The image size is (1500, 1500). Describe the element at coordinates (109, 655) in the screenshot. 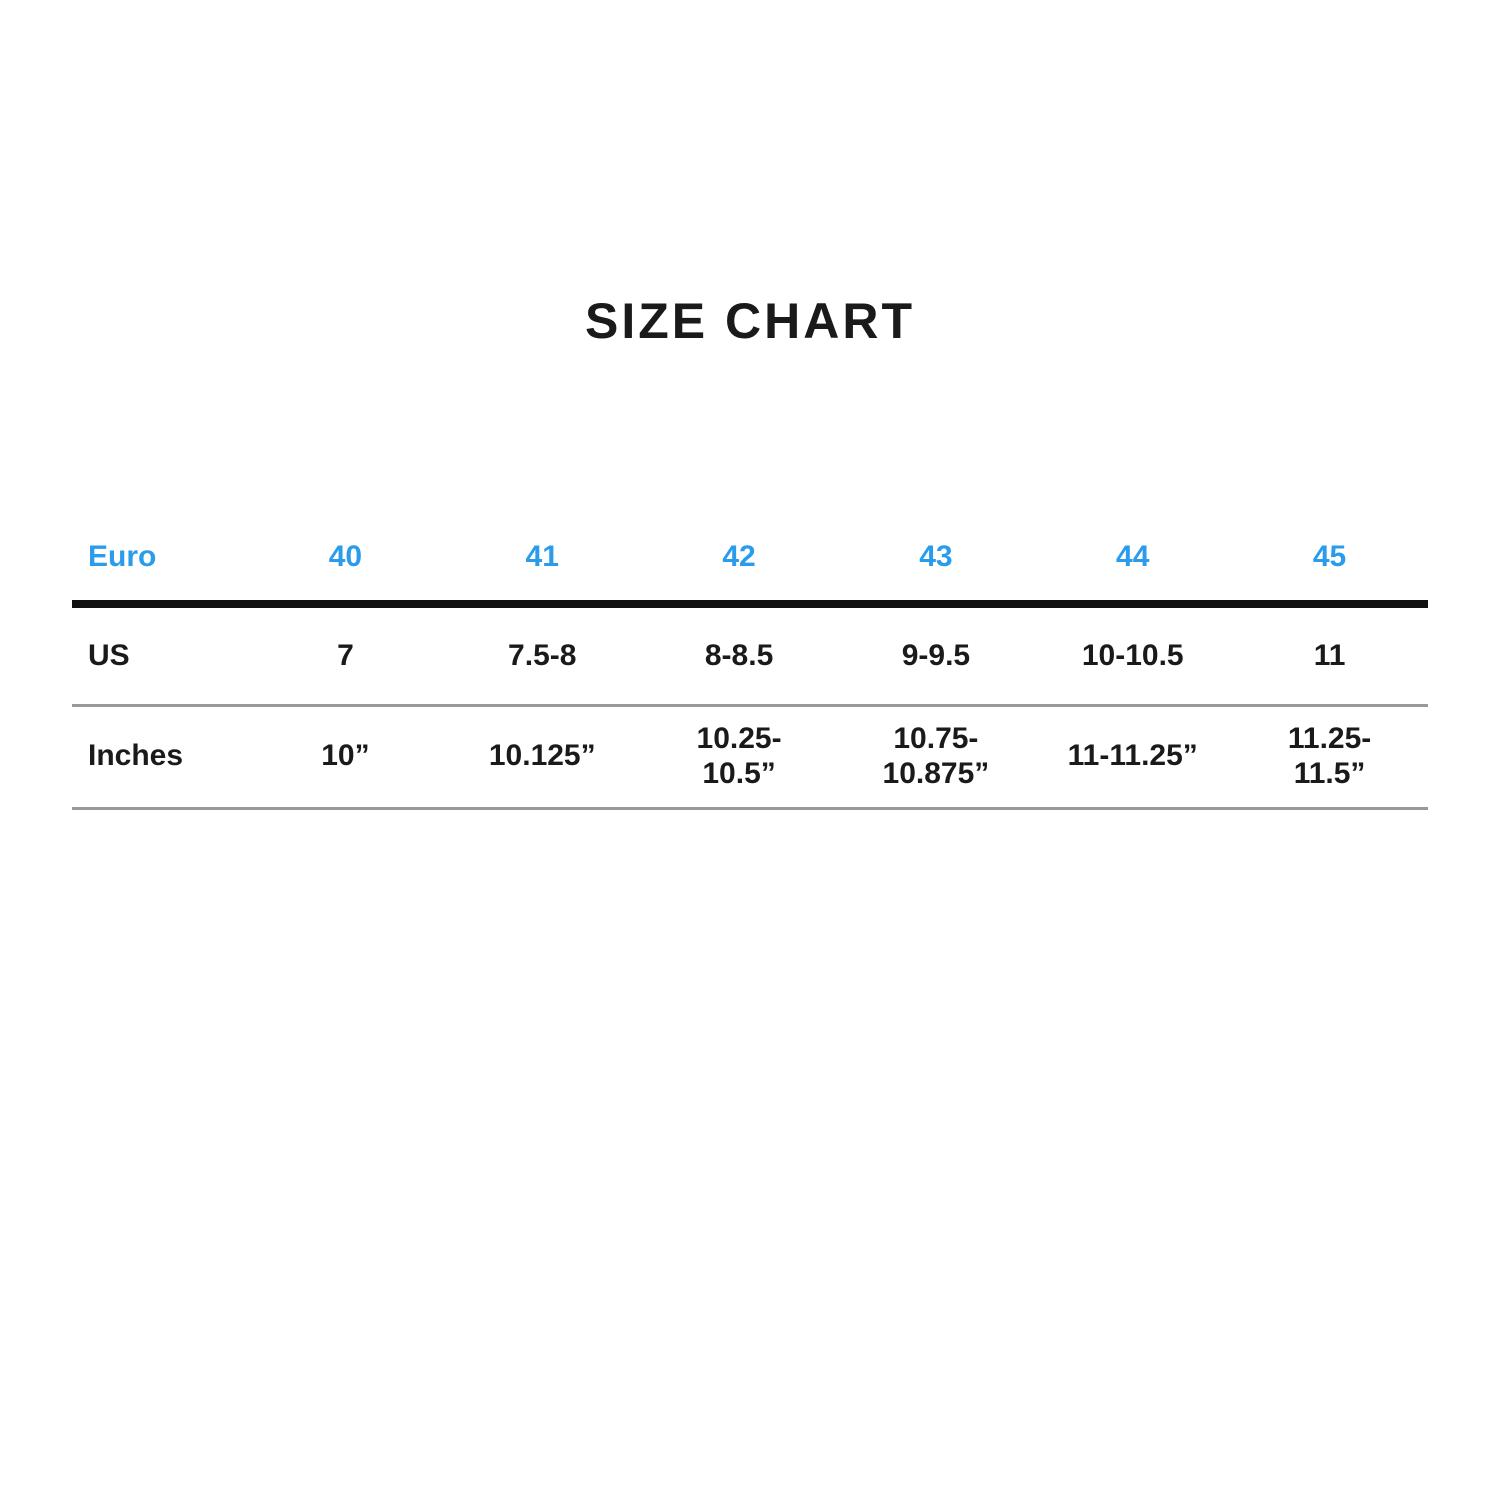

I see `row-label-us: US` at that location.